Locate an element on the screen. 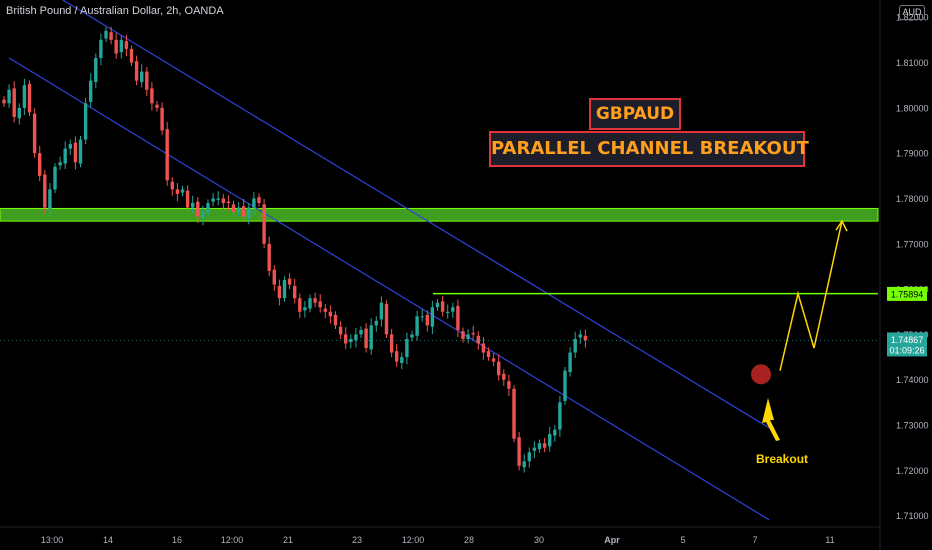 The height and width of the screenshot is (550, 932). breakout-marker is located at coordinates (761, 374).